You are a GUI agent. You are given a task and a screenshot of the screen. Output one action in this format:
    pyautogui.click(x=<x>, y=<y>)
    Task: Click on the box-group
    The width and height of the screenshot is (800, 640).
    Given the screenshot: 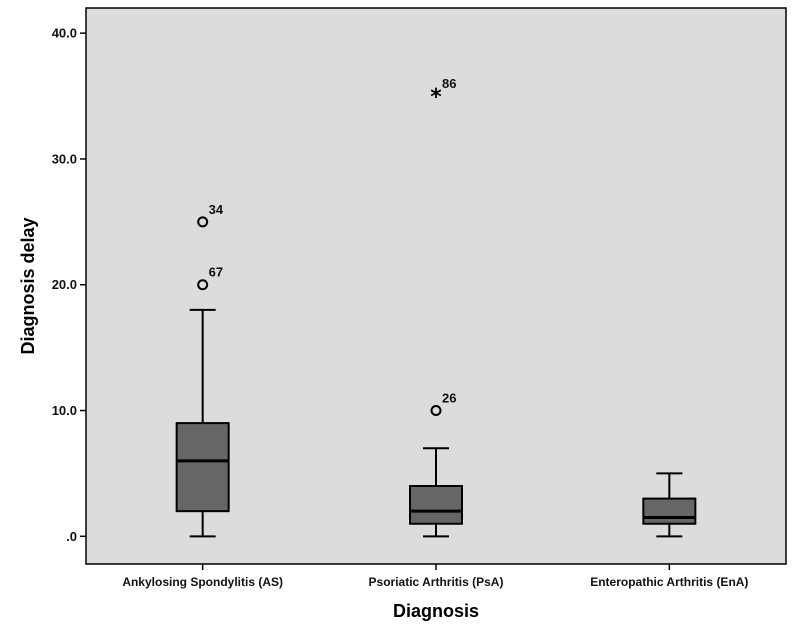 What is the action you would take?
    pyautogui.click(x=669, y=505)
    